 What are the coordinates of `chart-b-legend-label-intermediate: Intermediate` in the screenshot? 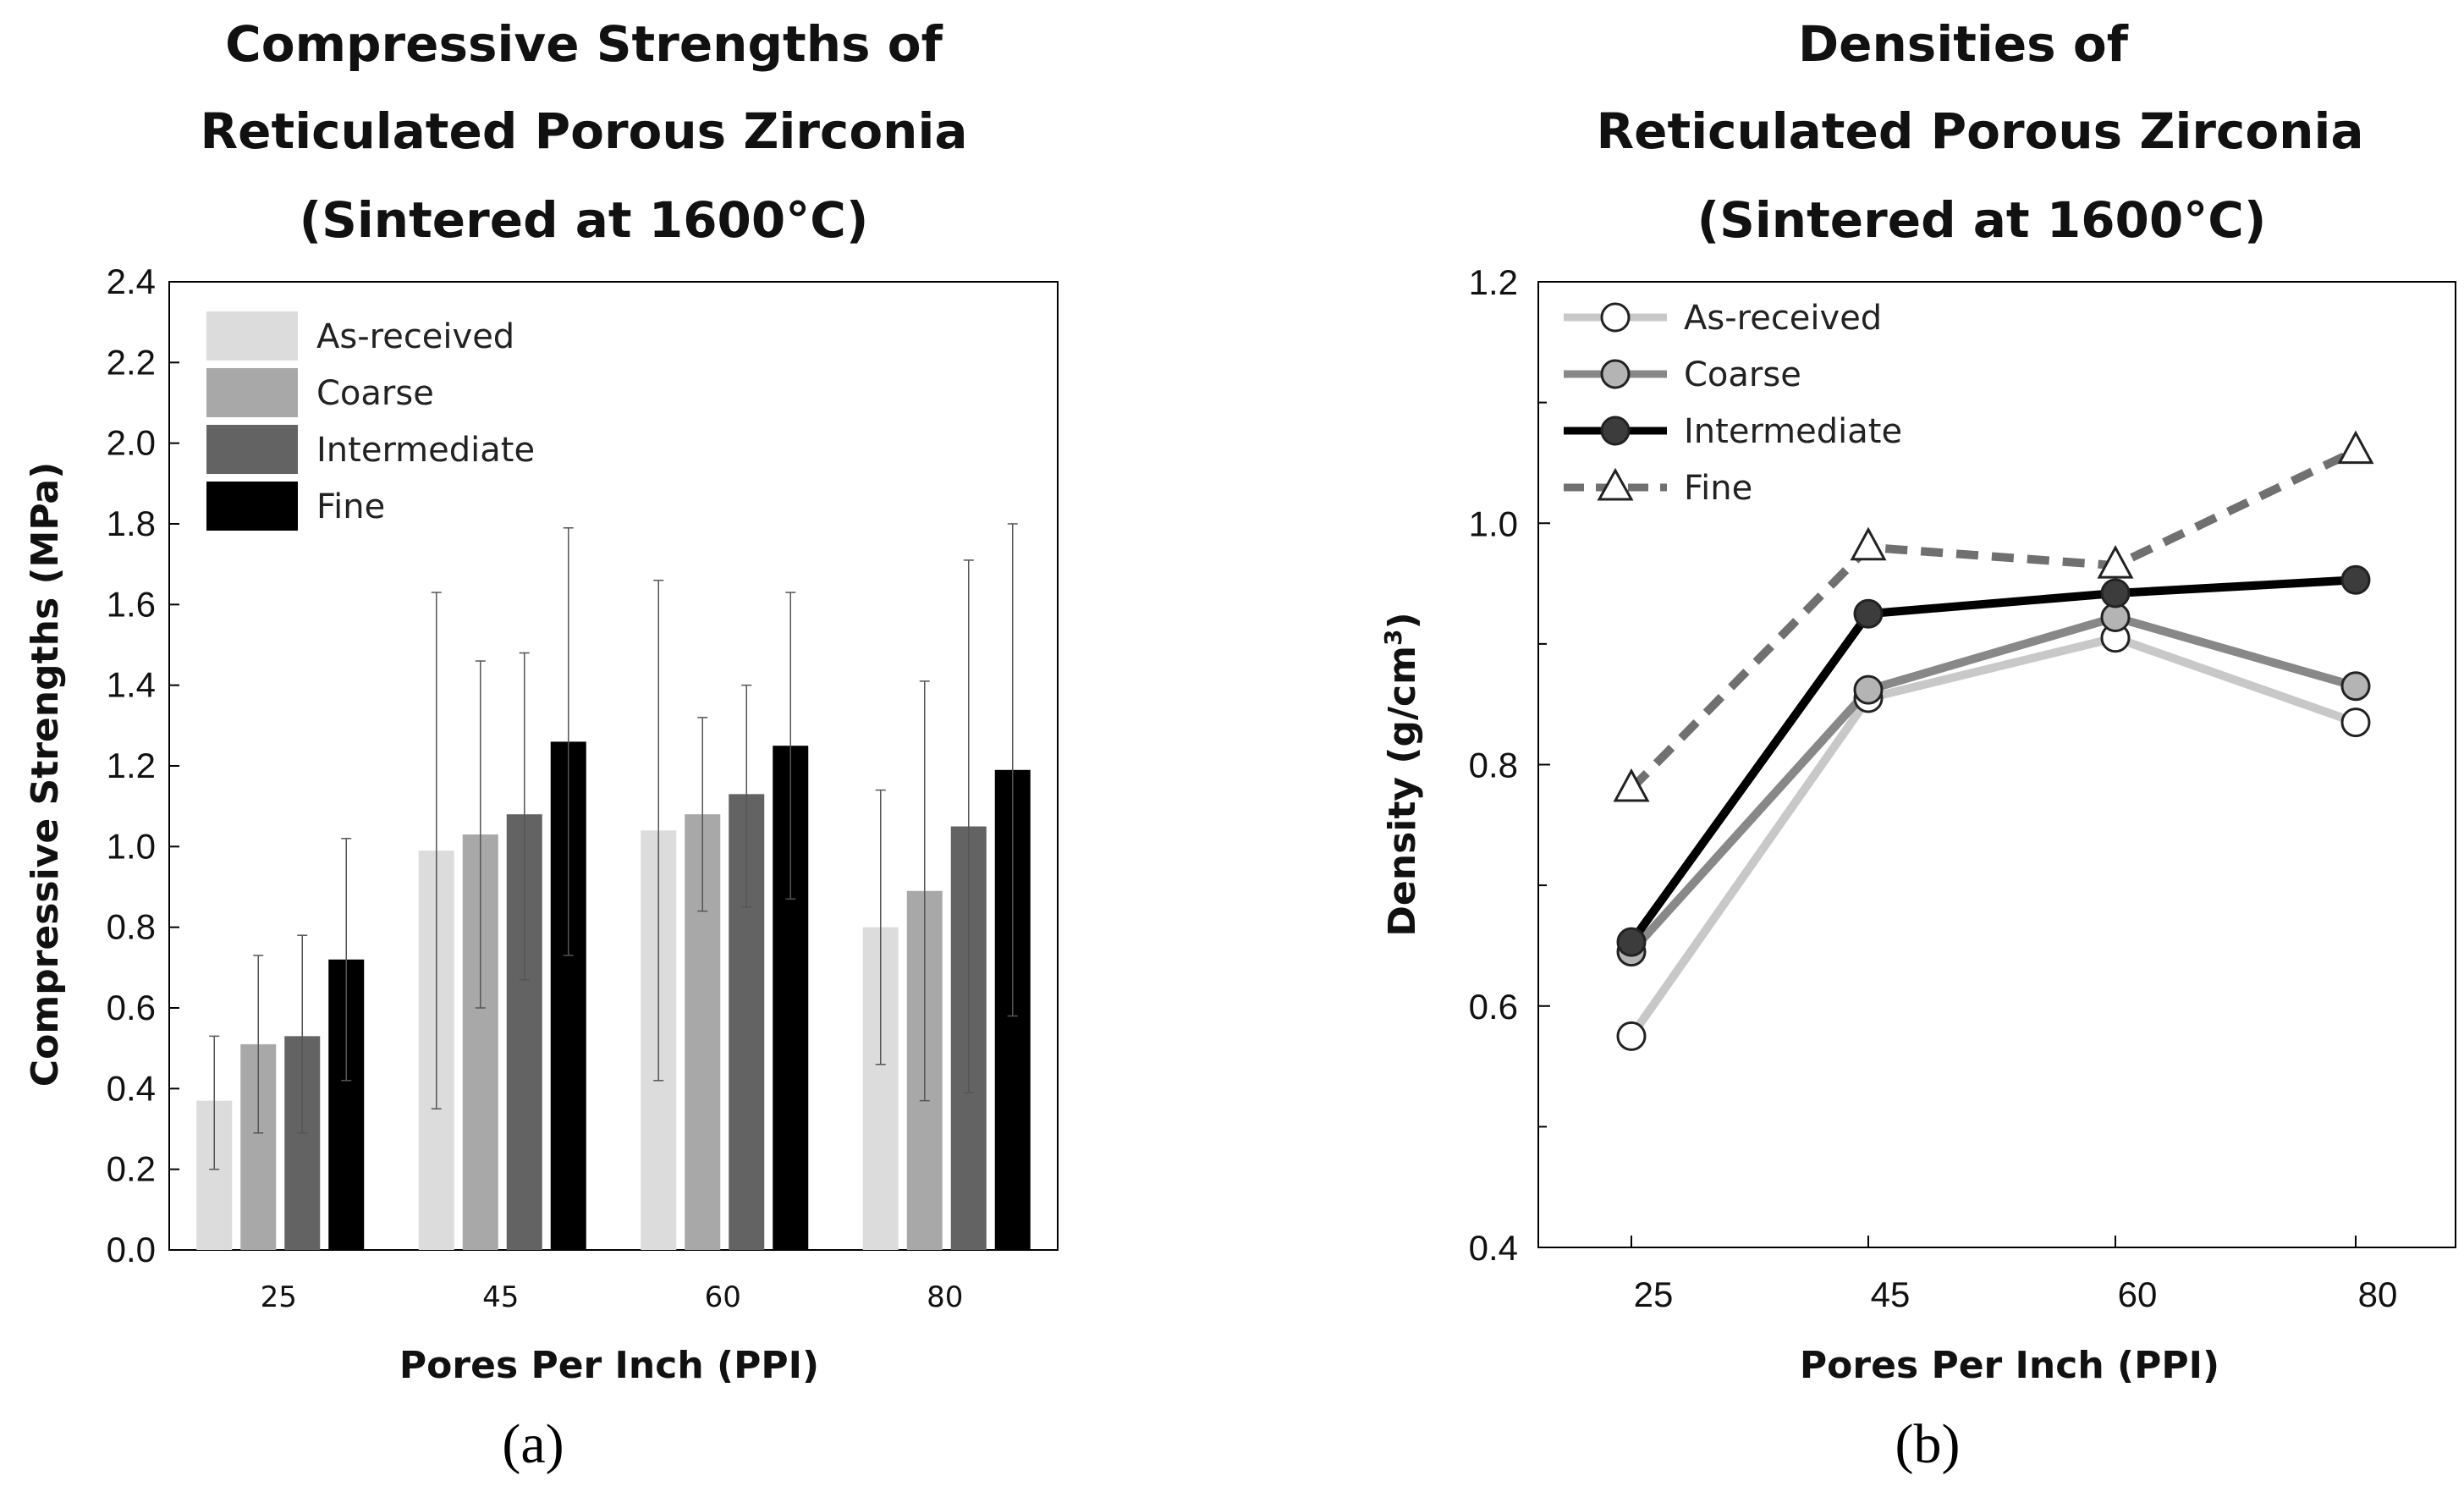 It's located at (1793, 432).